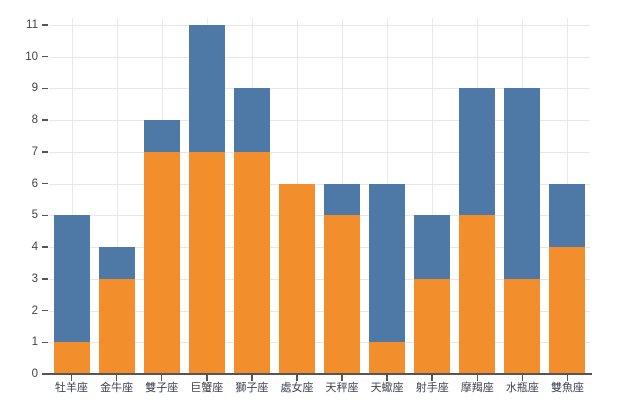 The width and height of the screenshot is (640, 400). What do you see at coordinates (34, 247) in the screenshot?
I see `y-axis-tick-label: 4` at bounding box center [34, 247].